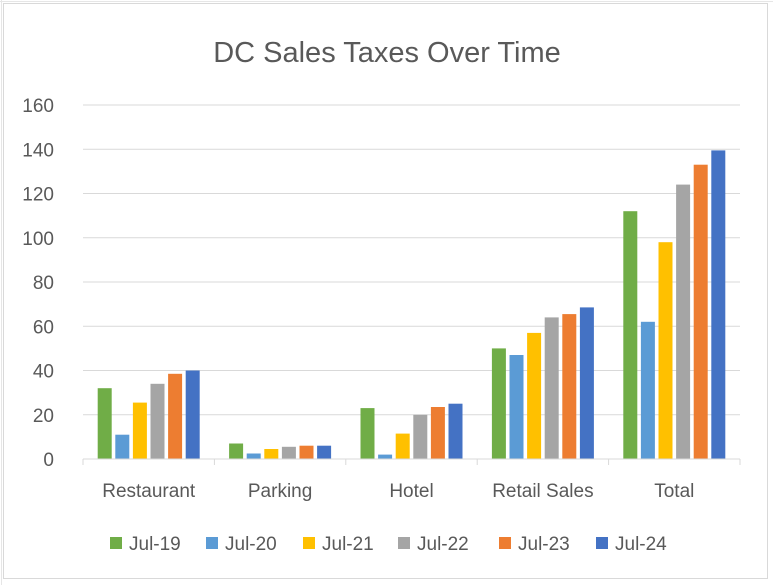  Describe the element at coordinates (348, 544) in the screenshot. I see `legend-label: Jul-21` at that location.